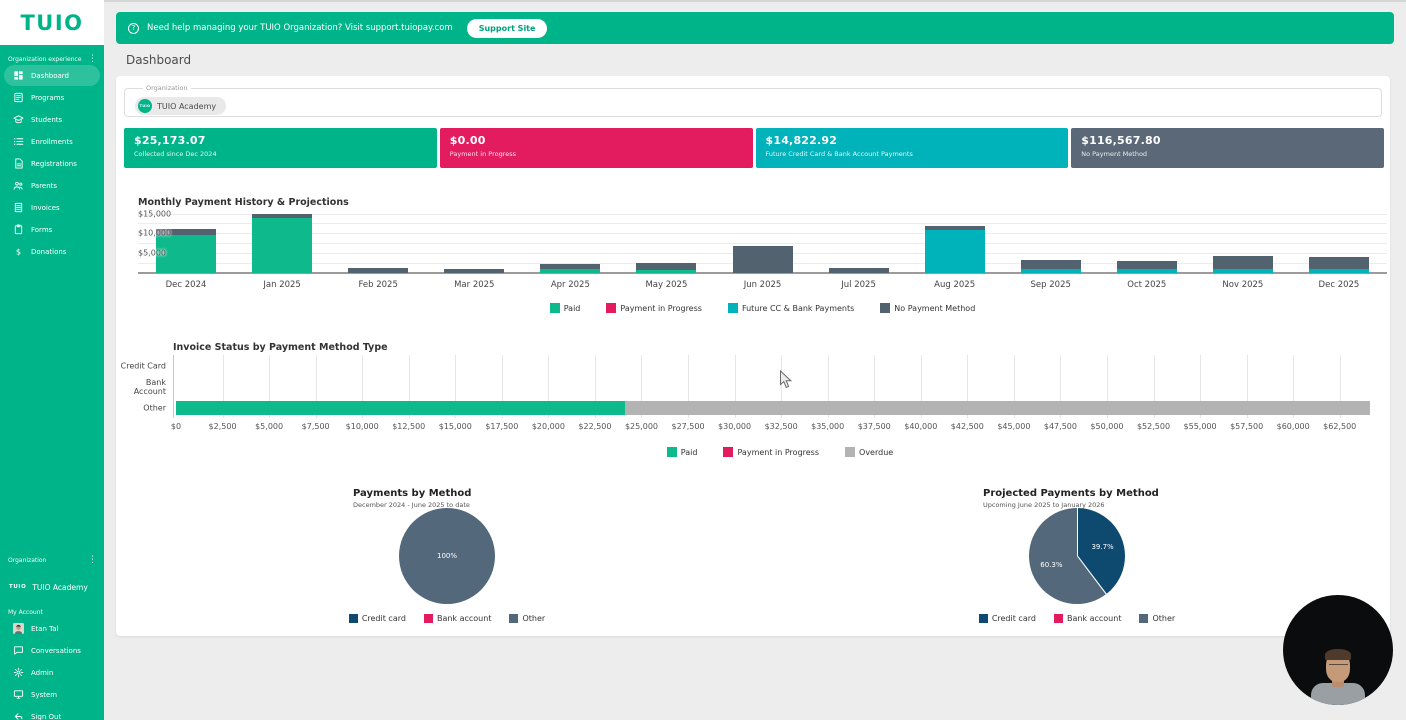 The width and height of the screenshot is (1406, 720). What do you see at coordinates (447, 556) in the screenshot?
I see `pie-slice-label-other: 100%` at bounding box center [447, 556].